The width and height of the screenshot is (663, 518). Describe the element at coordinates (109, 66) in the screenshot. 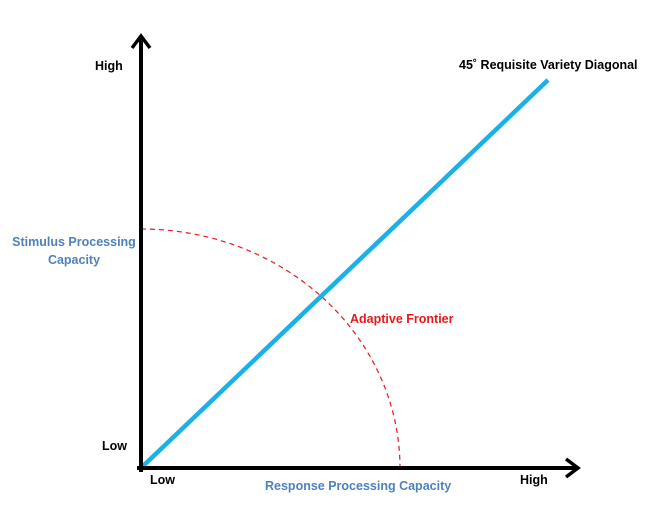

I see `y-axis-high-label: High` at that location.